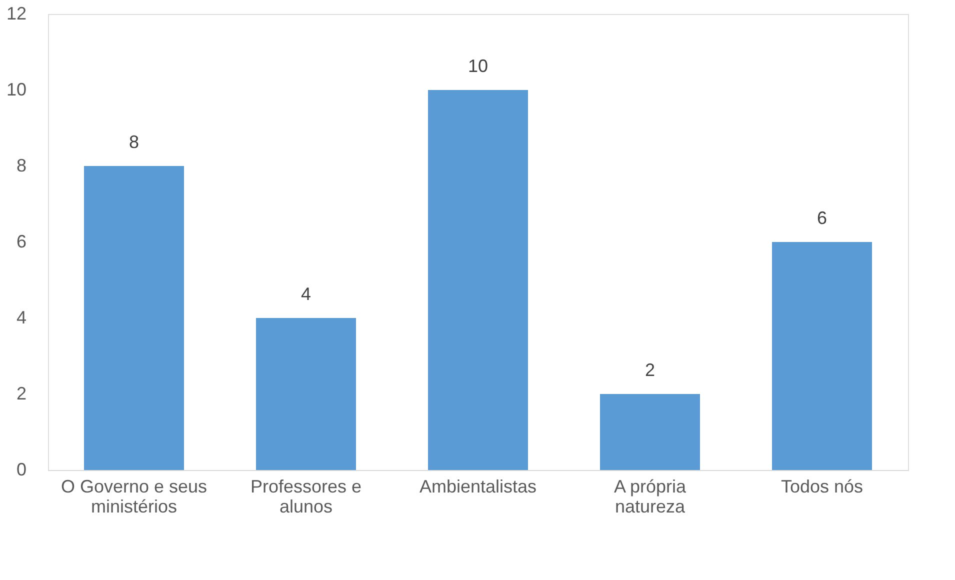  What do you see at coordinates (478, 66) in the screenshot?
I see `data-label: 10` at bounding box center [478, 66].